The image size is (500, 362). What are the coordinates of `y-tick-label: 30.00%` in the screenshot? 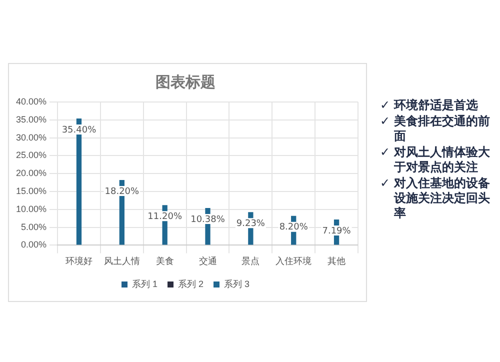 It's located at (31, 137).